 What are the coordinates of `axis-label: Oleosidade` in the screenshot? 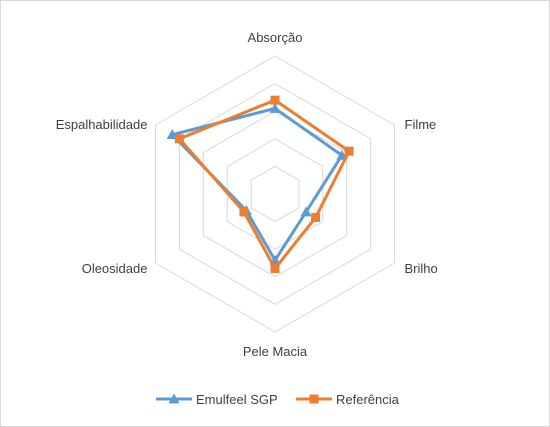 It's located at (115, 268).